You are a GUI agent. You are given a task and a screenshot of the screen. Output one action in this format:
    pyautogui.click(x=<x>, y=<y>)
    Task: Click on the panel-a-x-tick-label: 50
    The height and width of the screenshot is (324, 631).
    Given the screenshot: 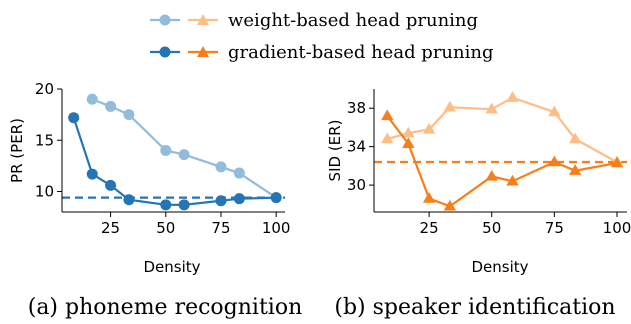 What is the action you would take?
    pyautogui.click(x=165, y=228)
    